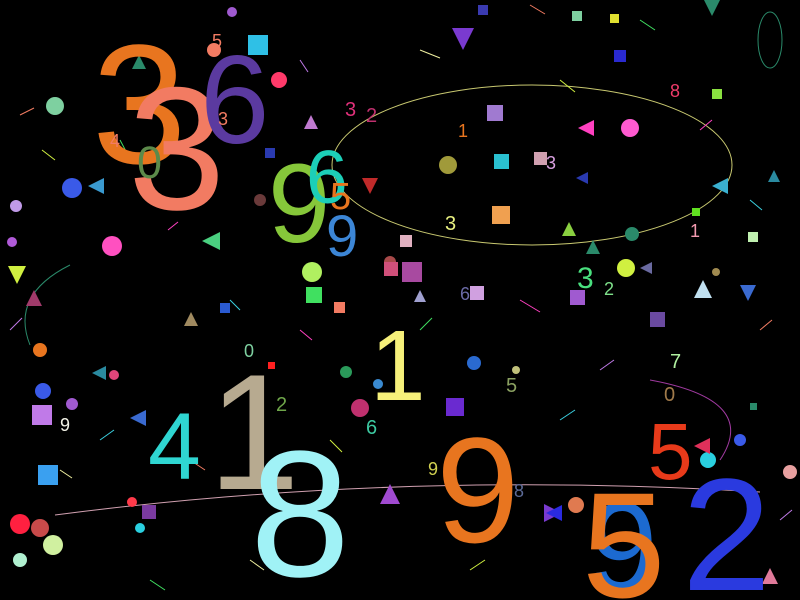 This screenshot has width=800, height=600. Describe the element at coordinates (770, 40) in the screenshot. I see `small-arc-curve` at that location.